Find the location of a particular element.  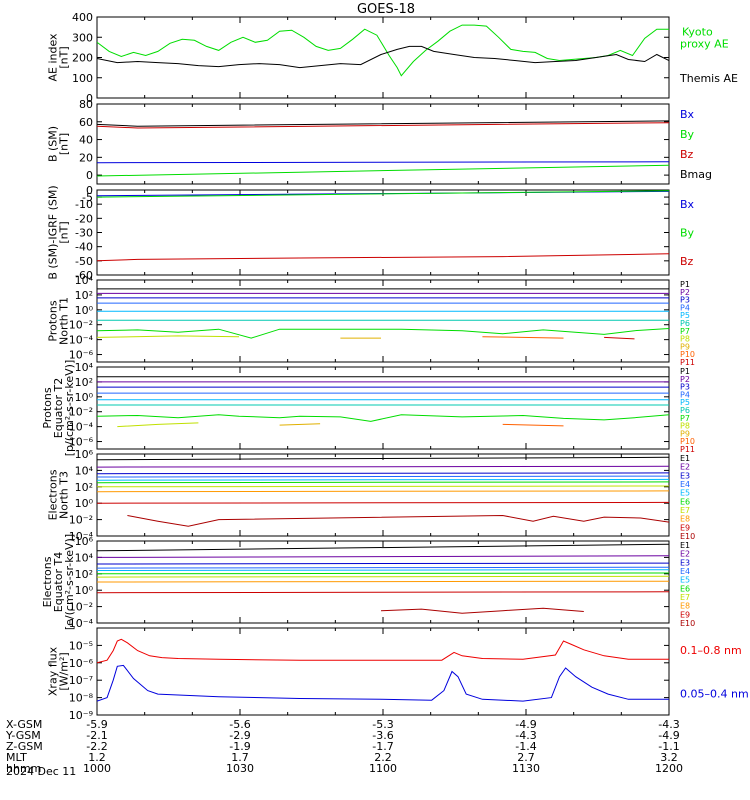

legend-entry: 0.05–0.4 nm is located at coordinates (714, 693).